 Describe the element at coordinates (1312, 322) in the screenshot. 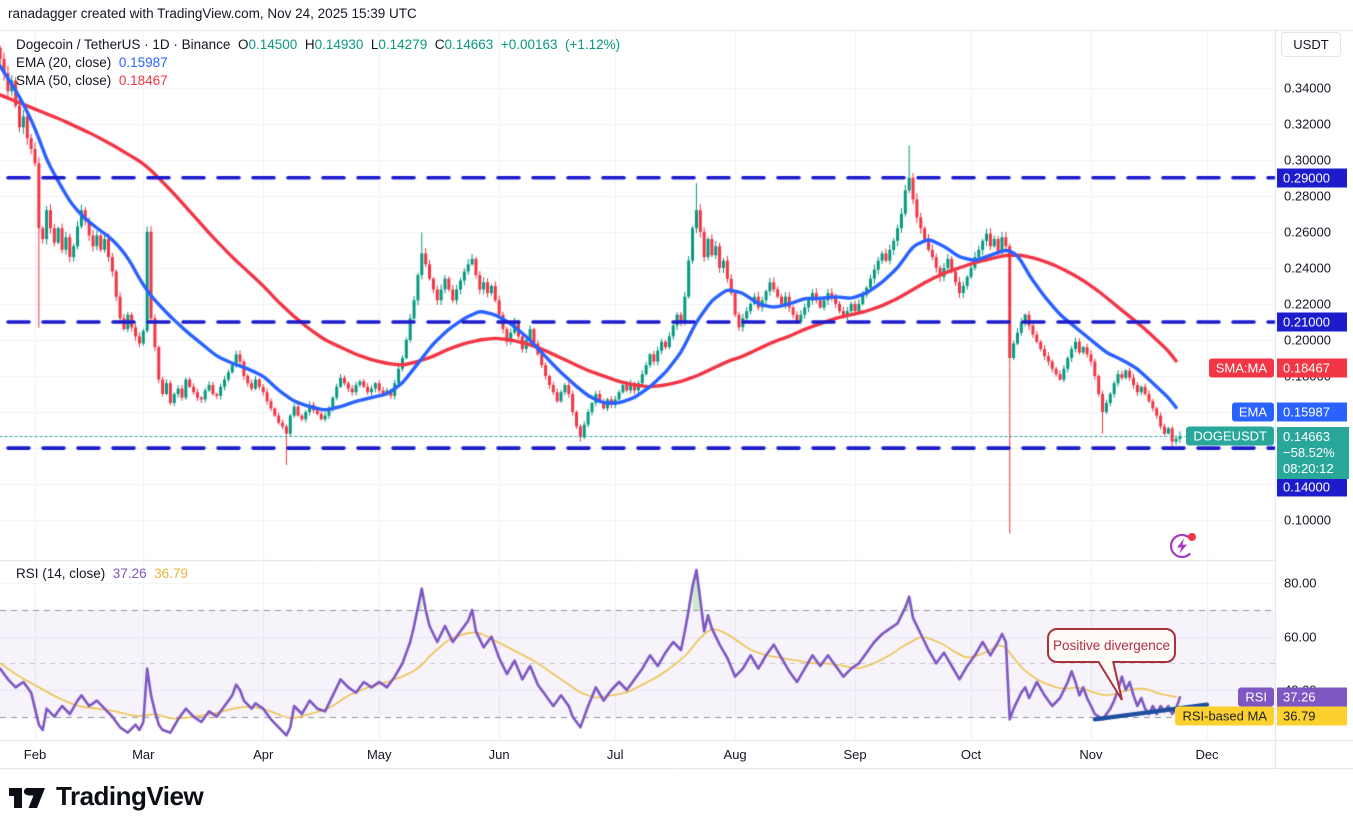

I see `level-price-badge: 0.21000` at that location.